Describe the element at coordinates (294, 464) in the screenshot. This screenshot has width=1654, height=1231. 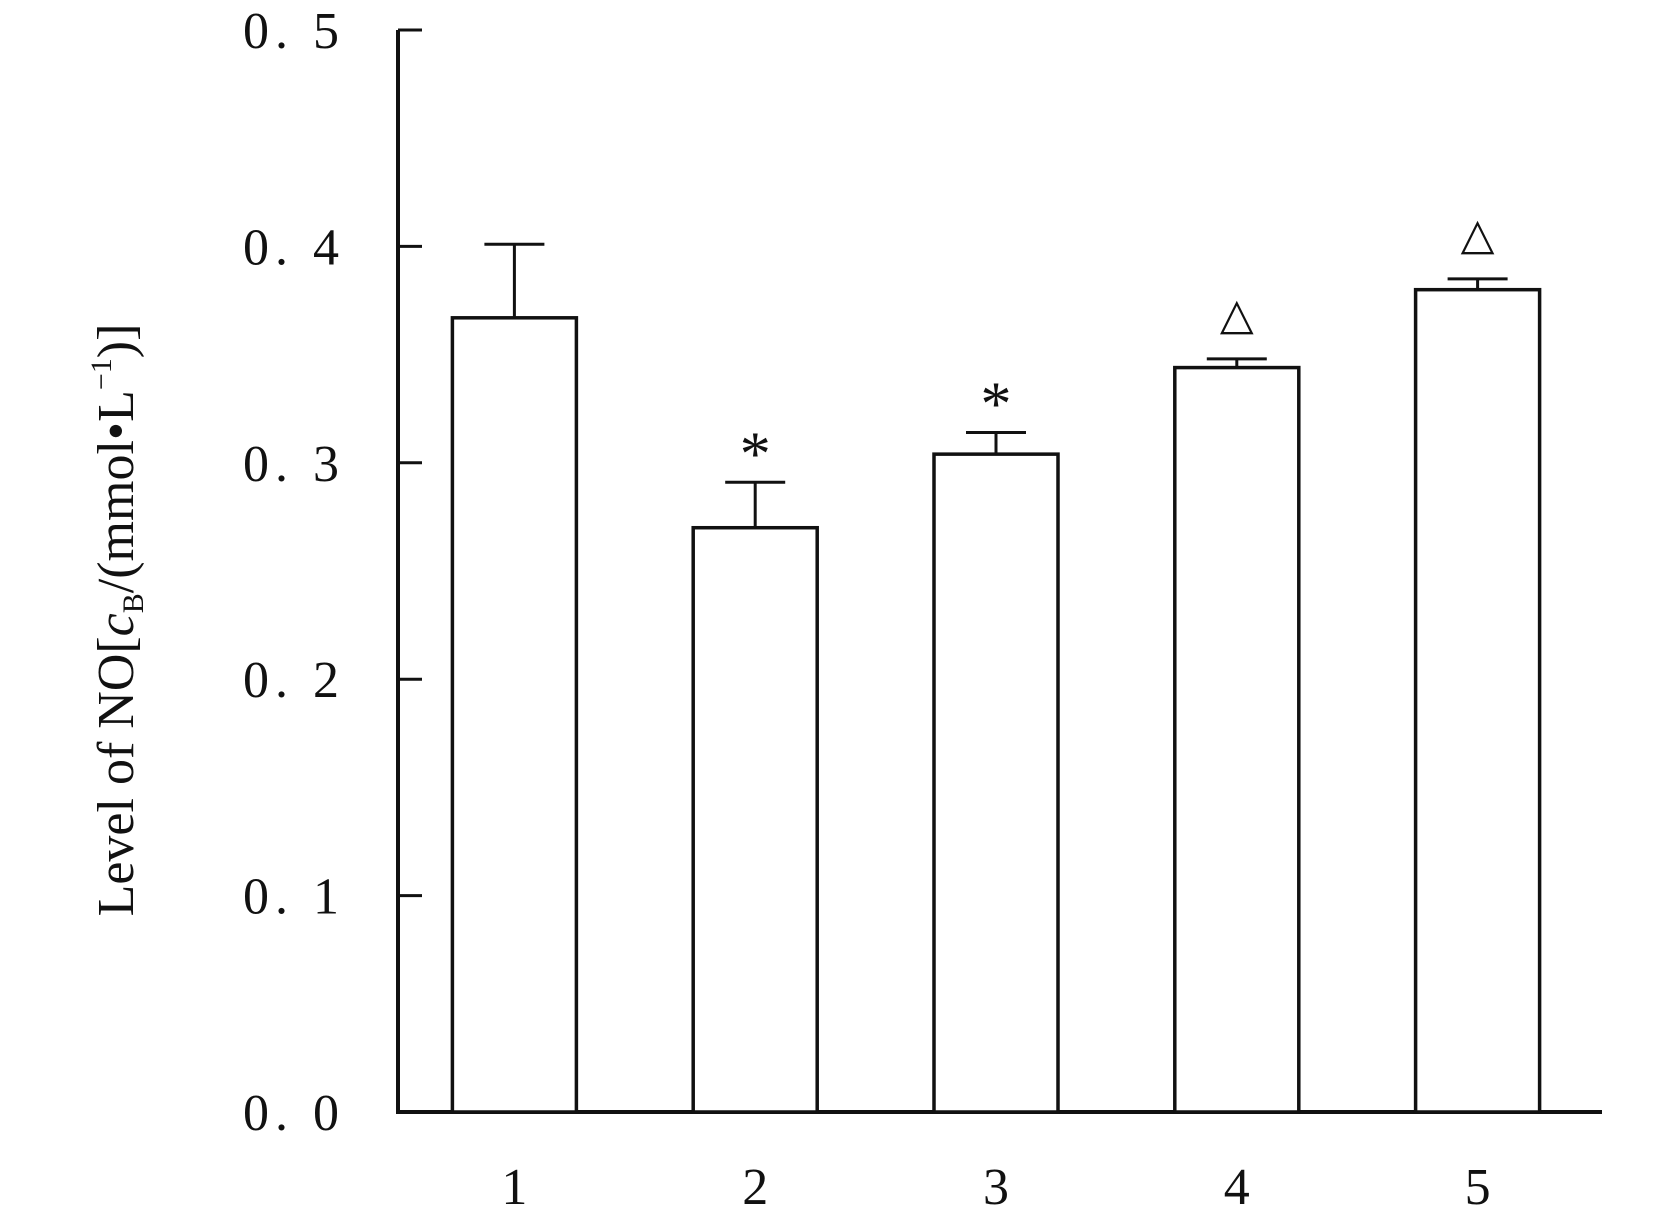
I see `y-tick-label: 0. 3` at that location.